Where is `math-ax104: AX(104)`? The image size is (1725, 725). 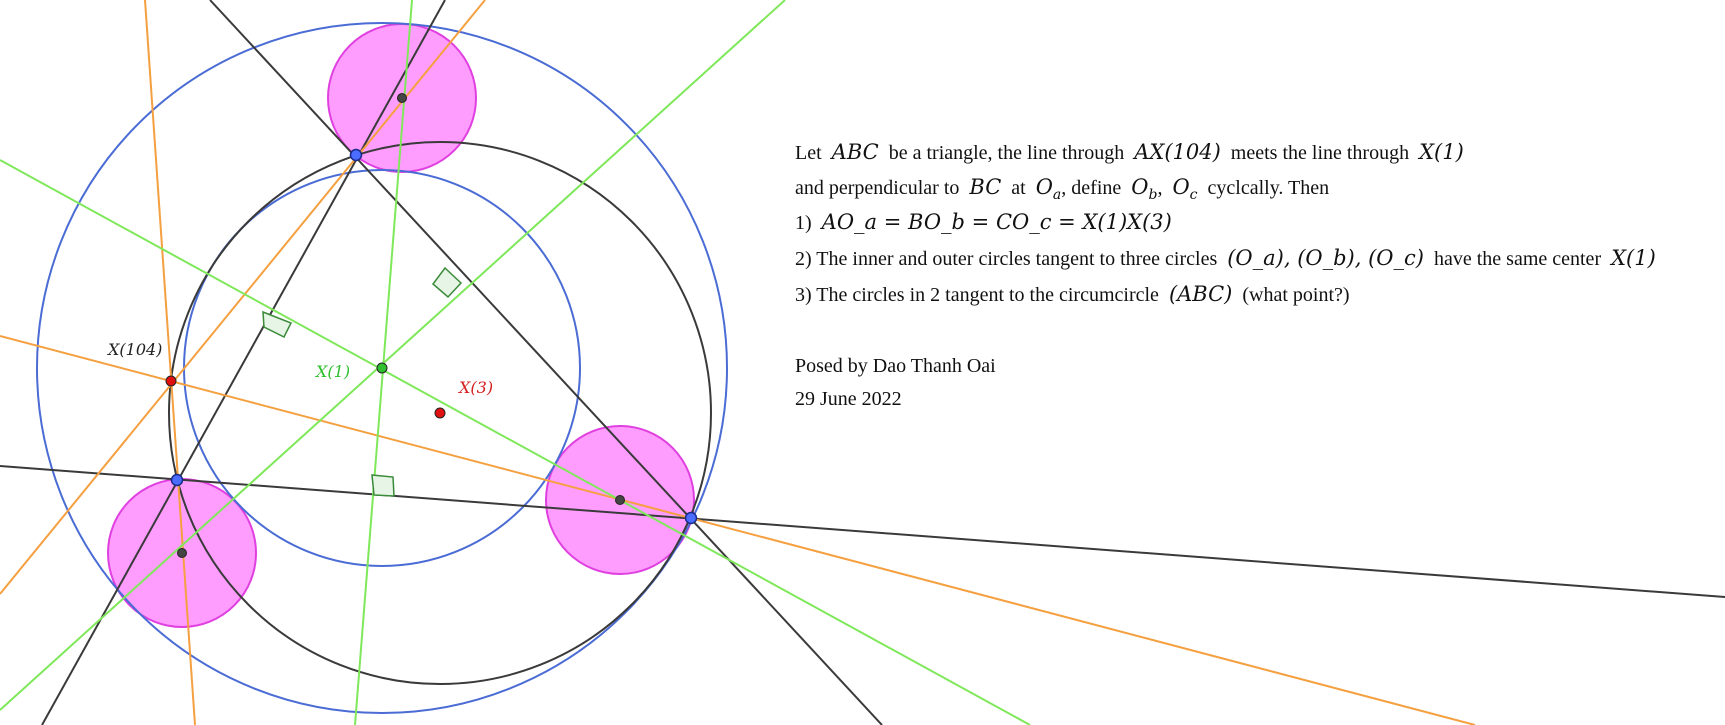
math-ax104: AX(104) is located at coordinates (1177, 152).